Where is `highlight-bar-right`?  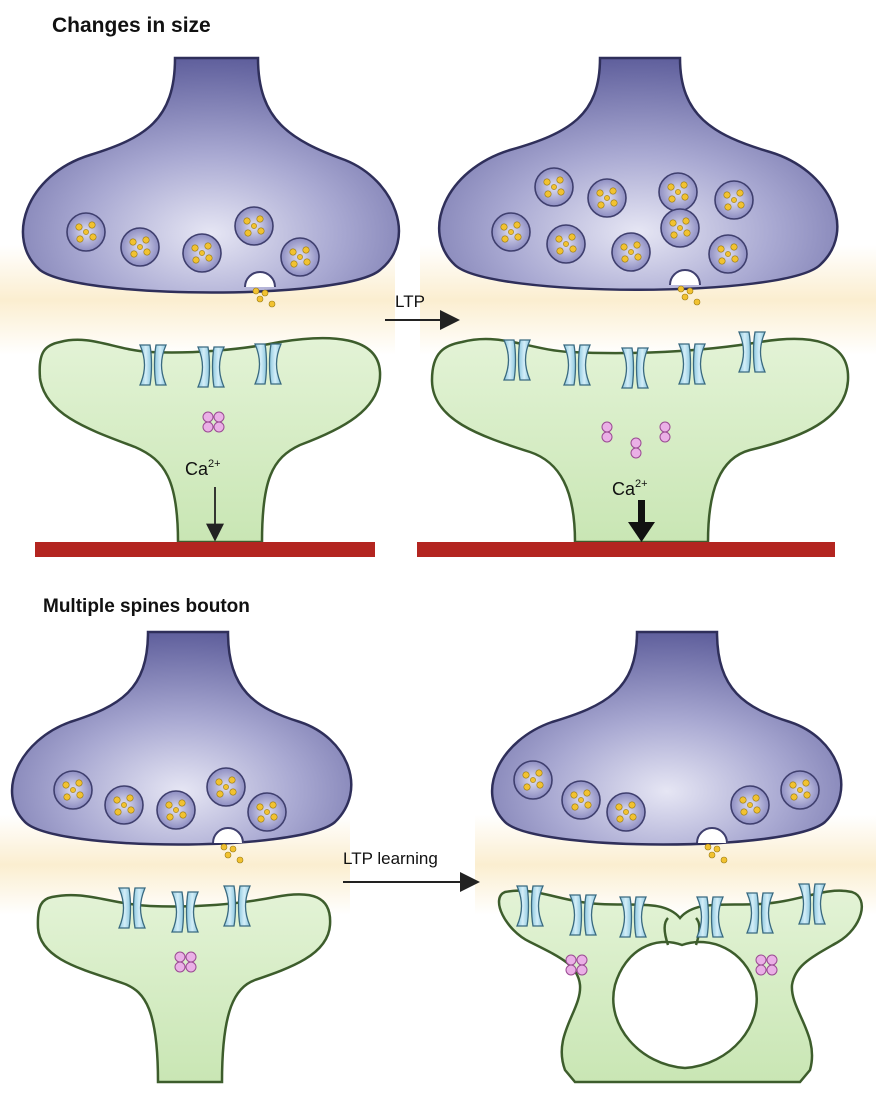
highlight-bar-right is located at coordinates (626, 549).